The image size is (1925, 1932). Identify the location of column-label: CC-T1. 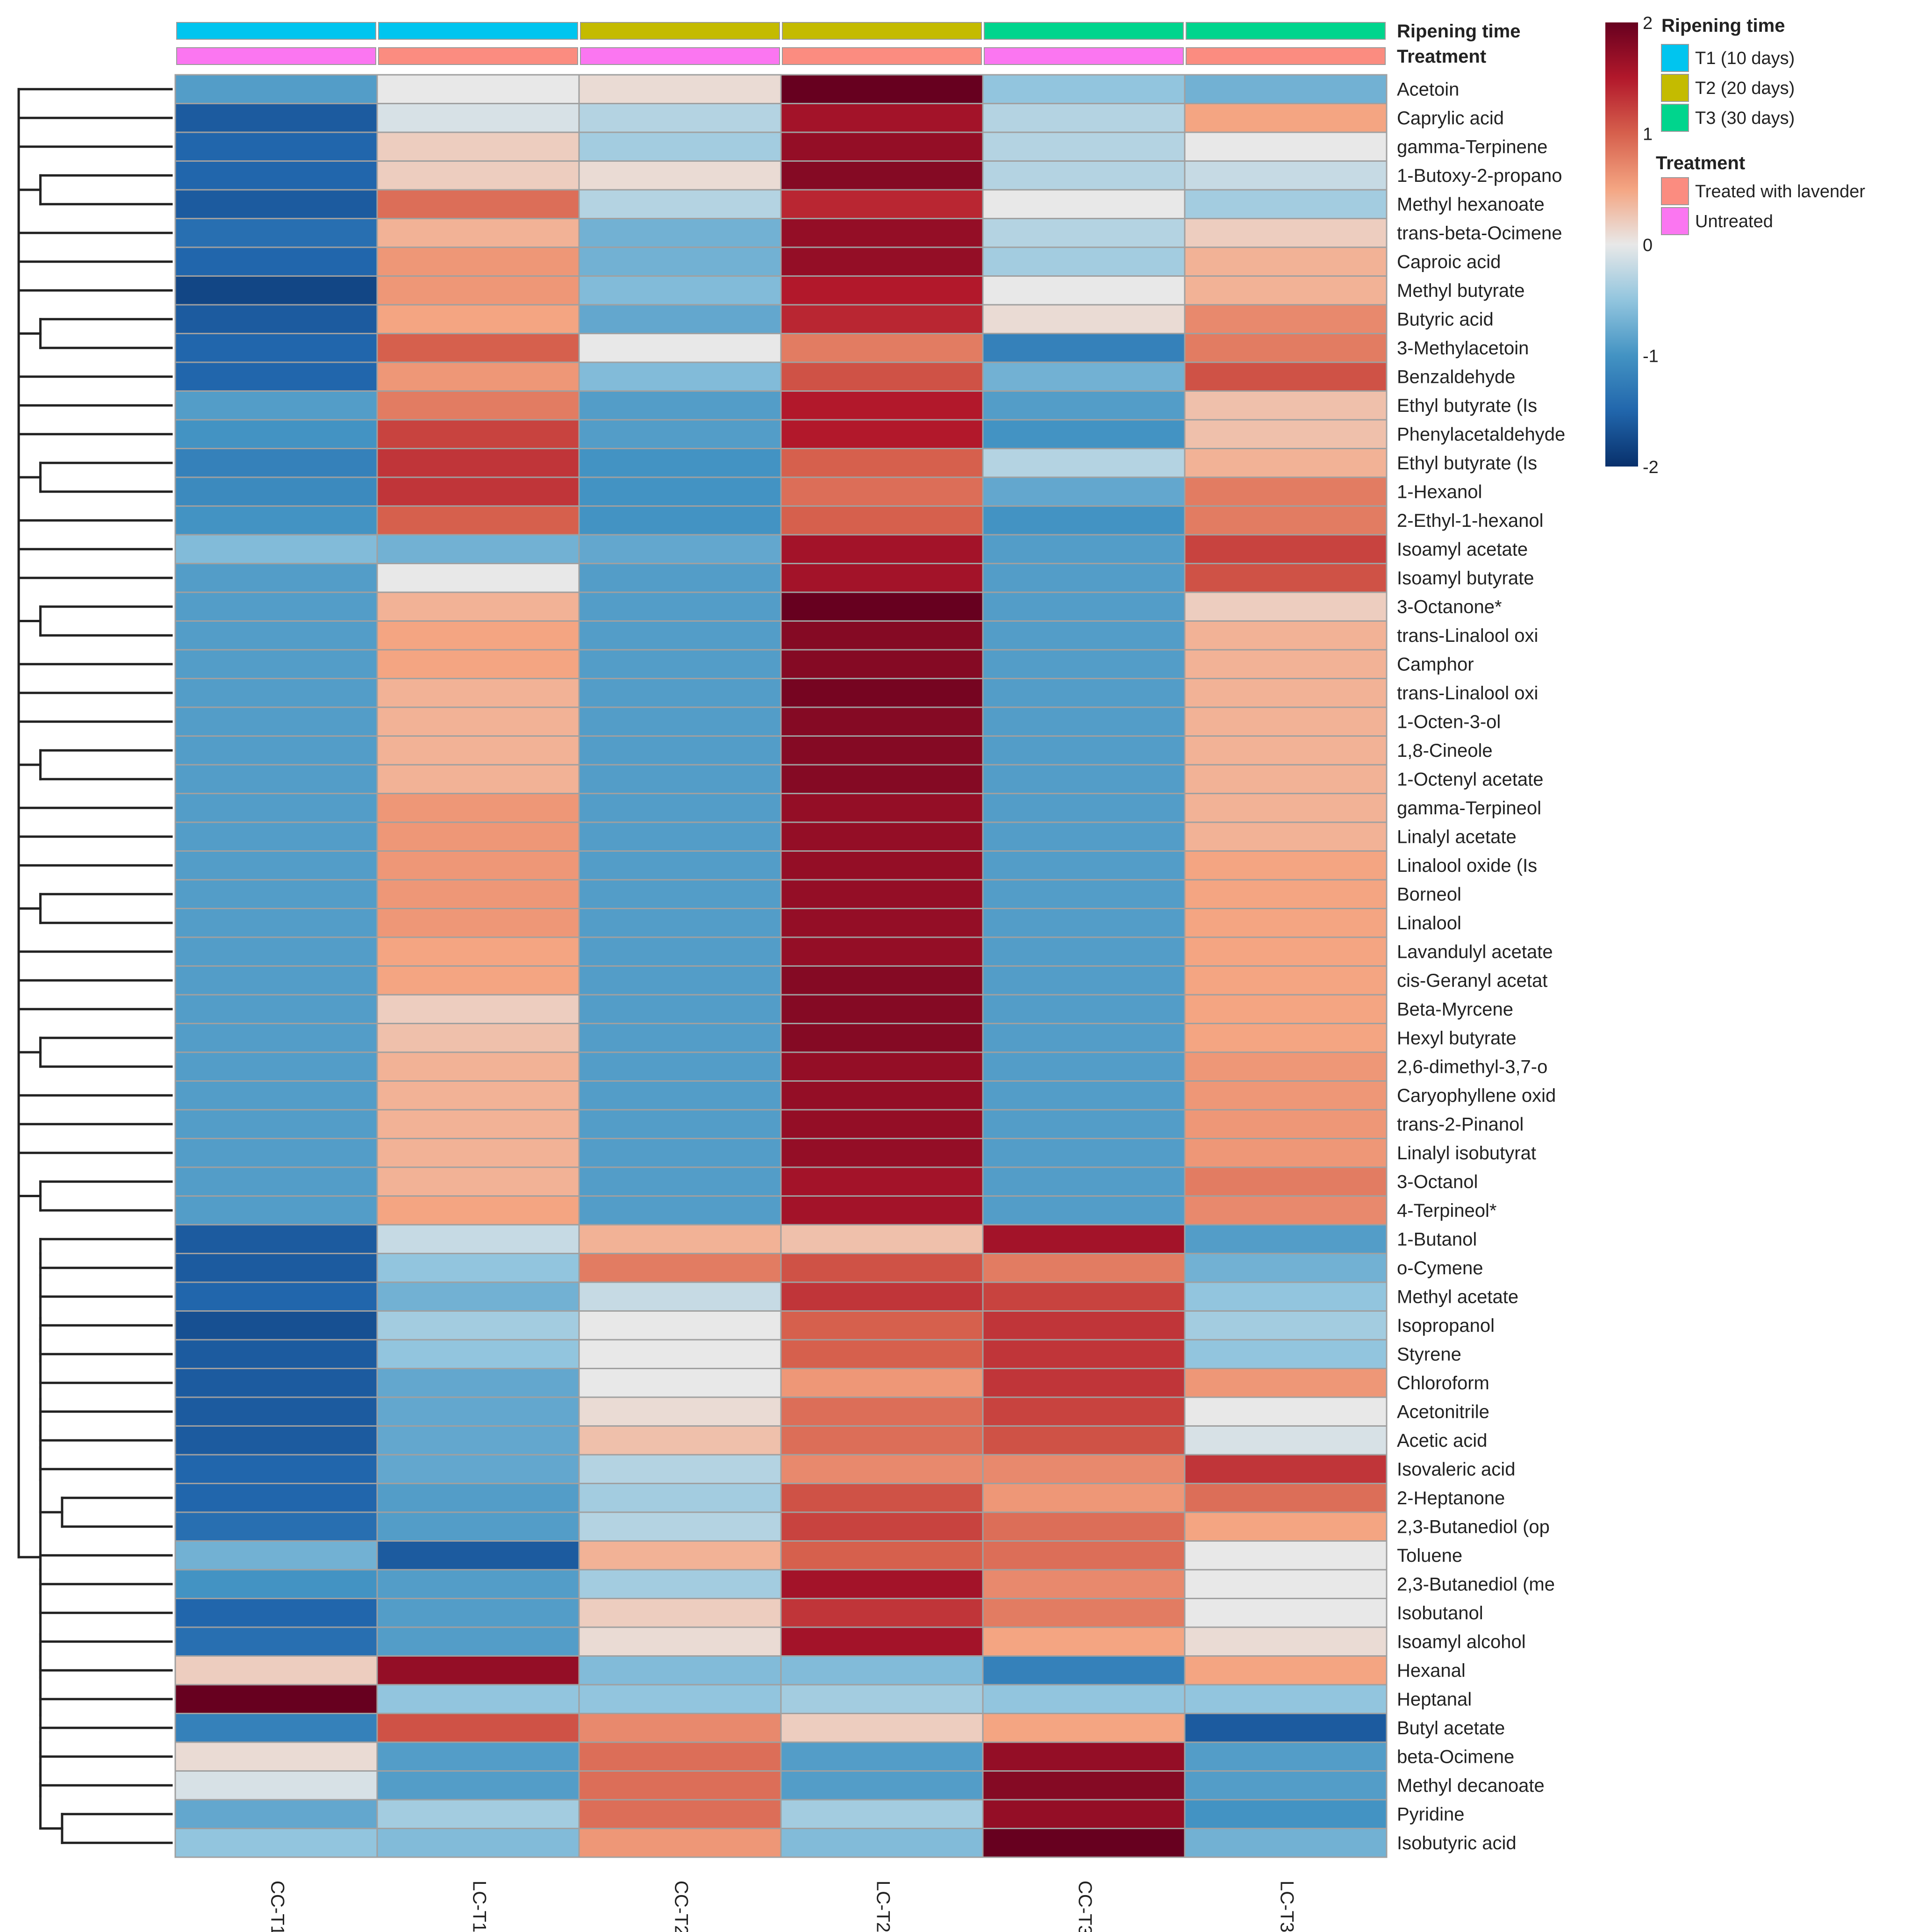
(277, 1907).